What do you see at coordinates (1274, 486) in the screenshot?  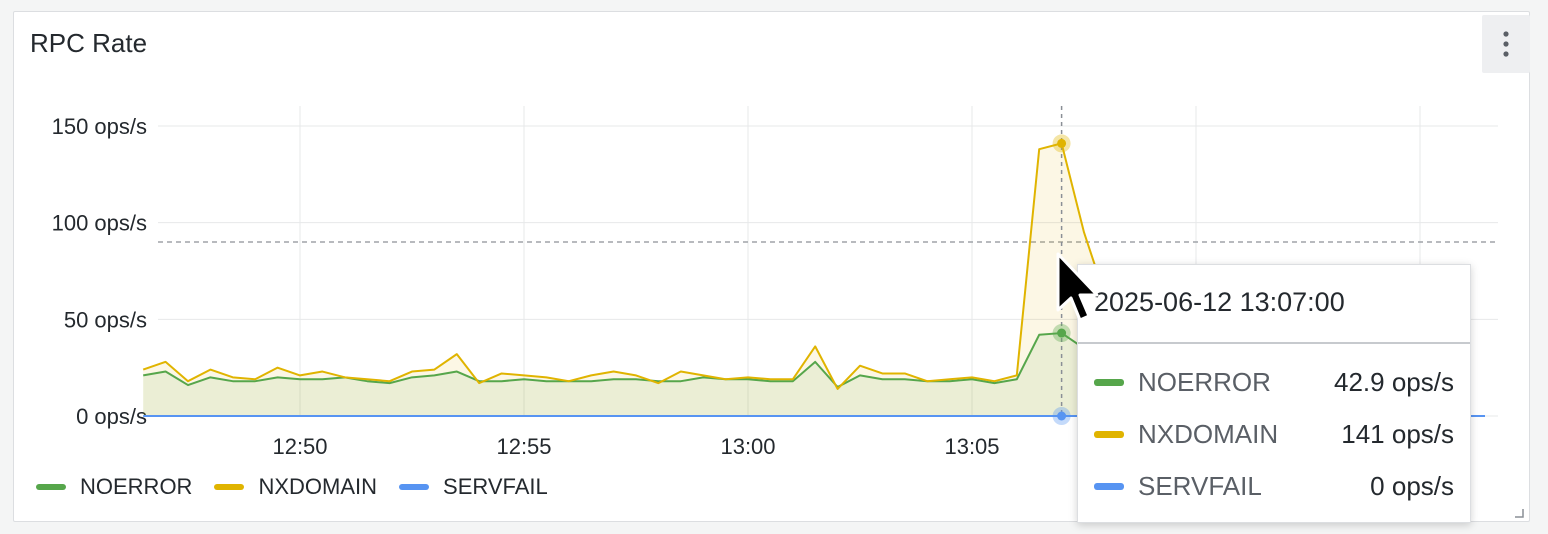 I see `tooltip-row: SERVFAIL 0 ops/s` at bounding box center [1274, 486].